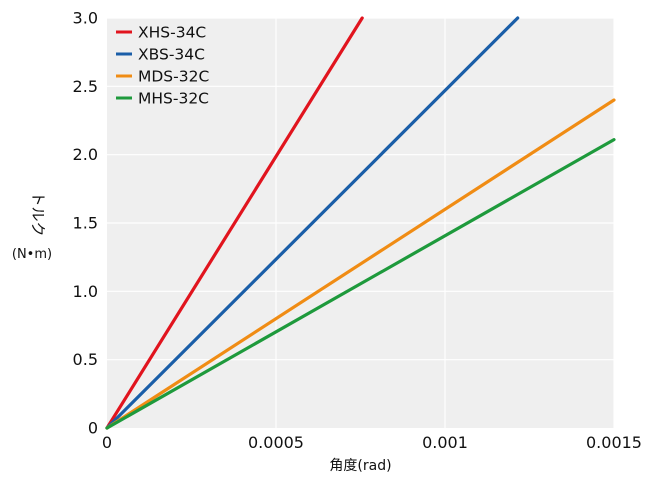 This screenshot has width=663, height=479. I want to click on y-tick-label: 0.5, so click(85, 359).